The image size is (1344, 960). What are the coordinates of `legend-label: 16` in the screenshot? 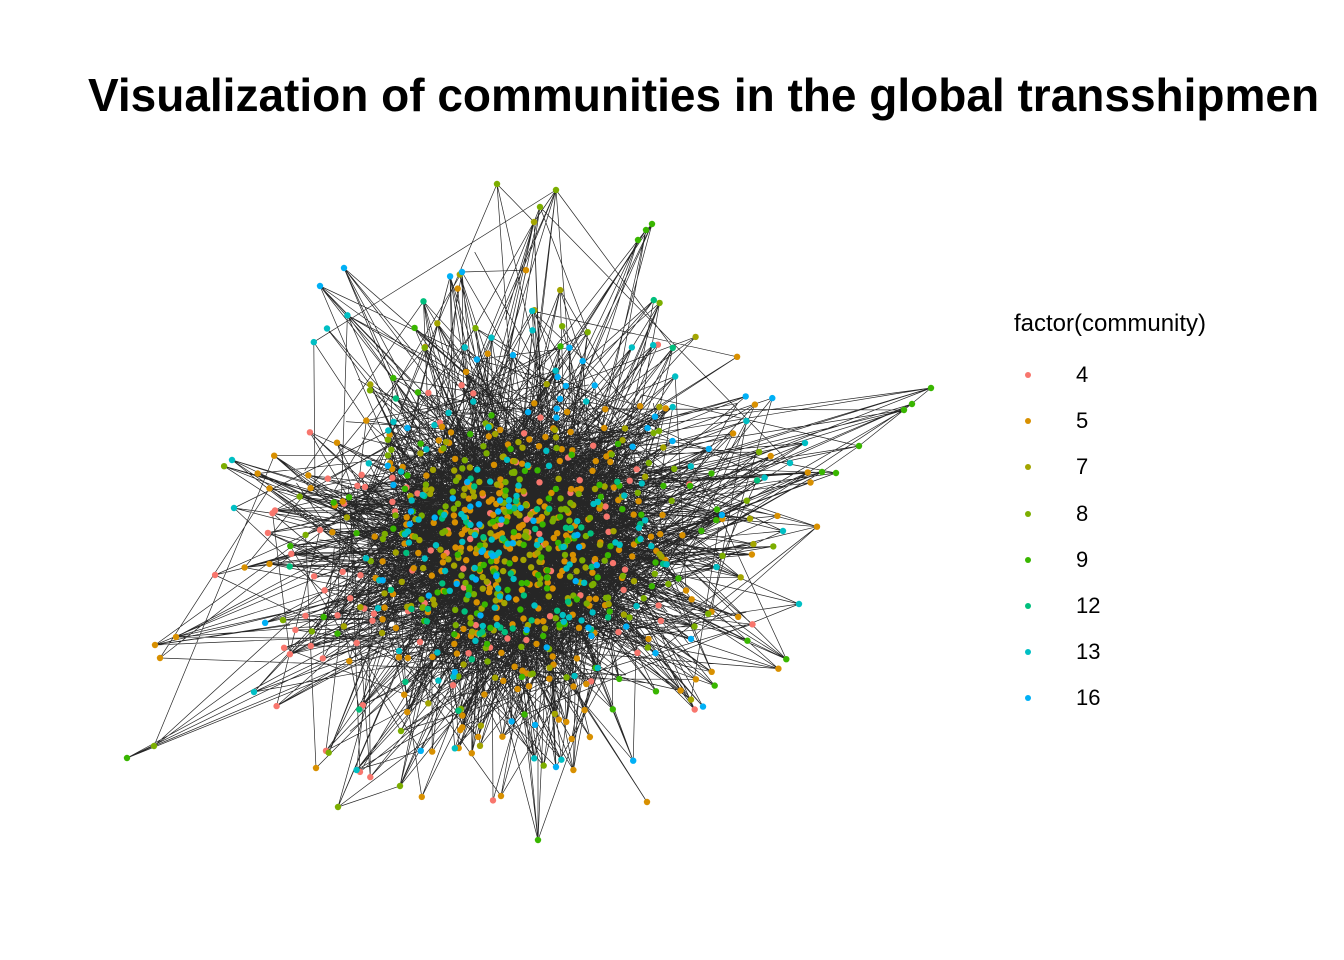 It's located at (1088, 698).